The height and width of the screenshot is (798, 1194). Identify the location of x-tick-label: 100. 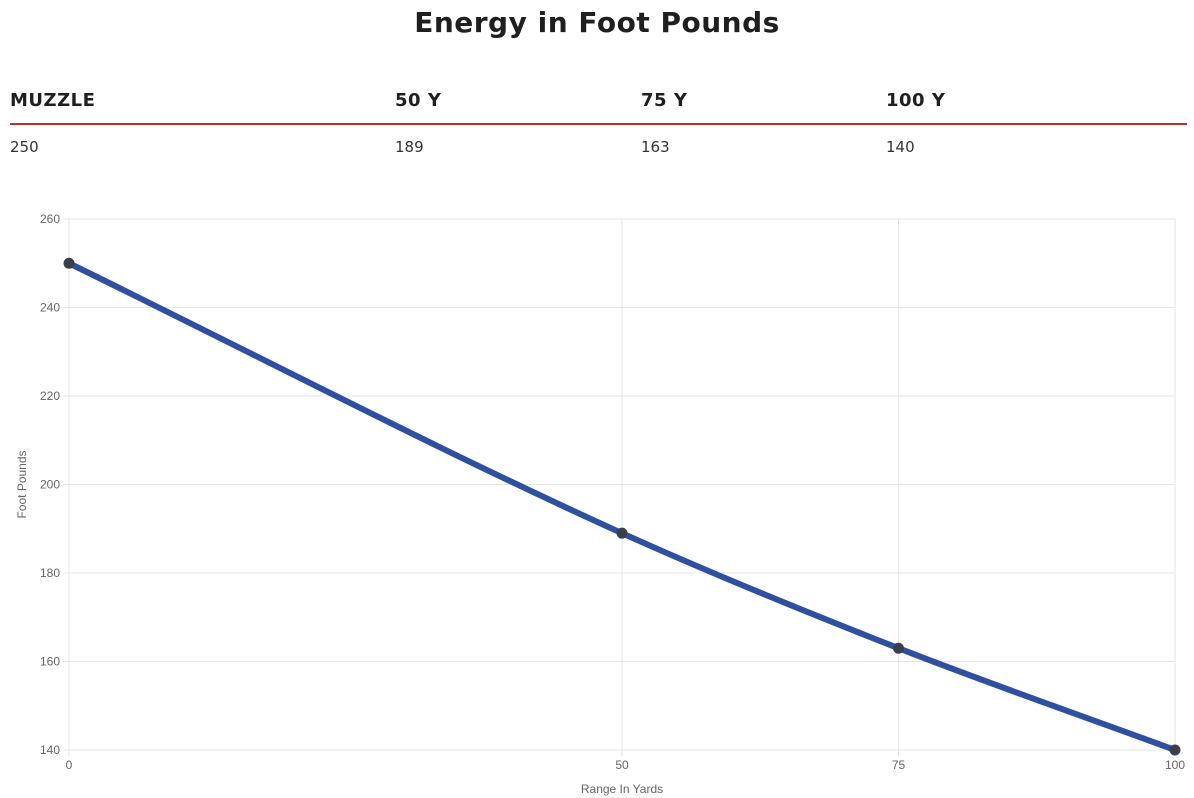
(1175, 765).